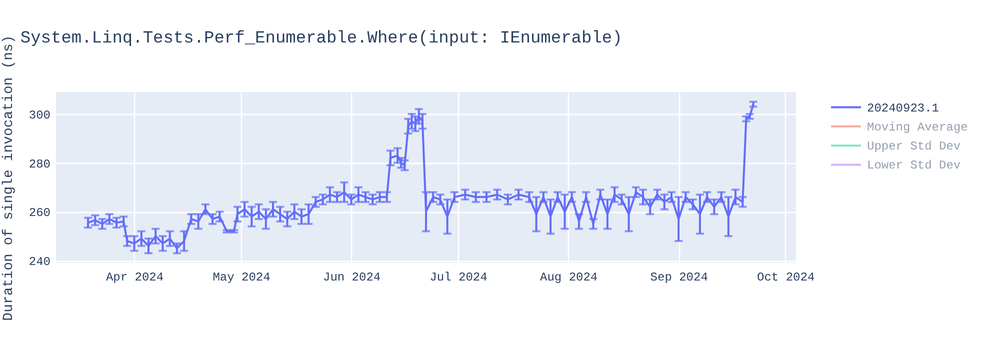 This screenshot has width=1000, height=350. What do you see at coordinates (914, 165) in the screenshot?
I see `legend-label: Lower Std Dev` at bounding box center [914, 165].